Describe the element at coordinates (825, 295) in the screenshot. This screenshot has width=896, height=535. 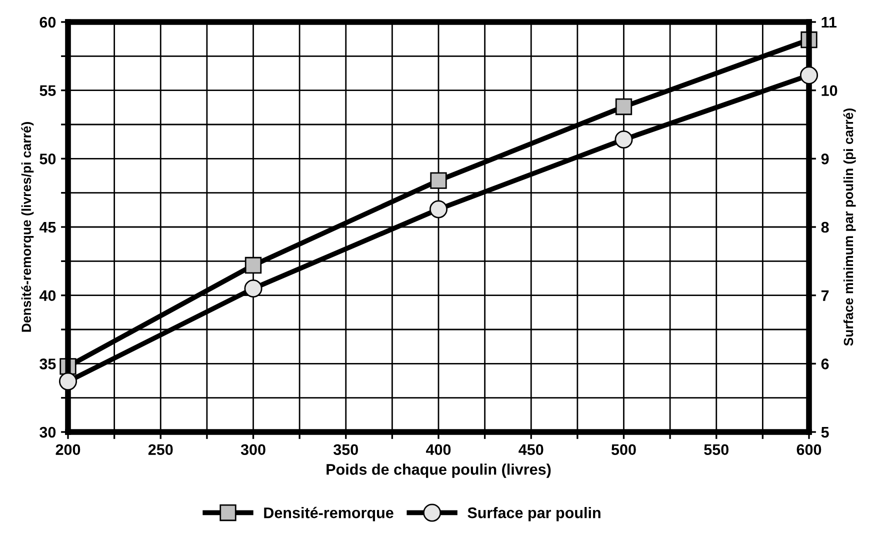
I see `y2-tick-label: 7` at that location.